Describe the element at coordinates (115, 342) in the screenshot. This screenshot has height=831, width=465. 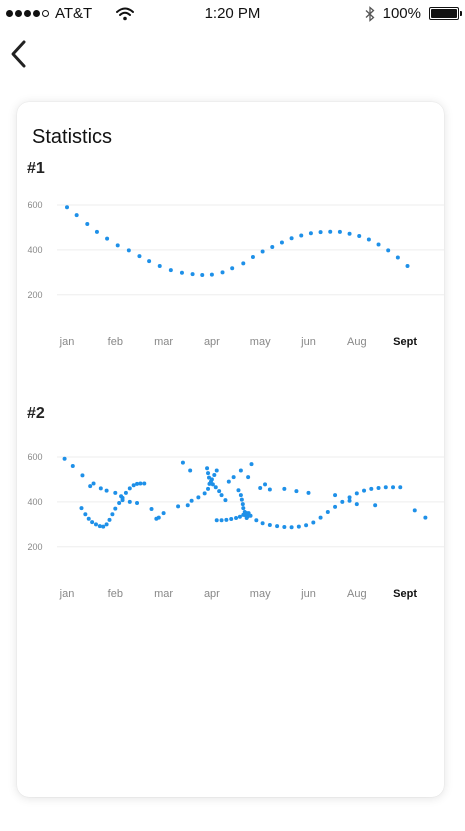
I see `x-tick-label: feb` at that location.